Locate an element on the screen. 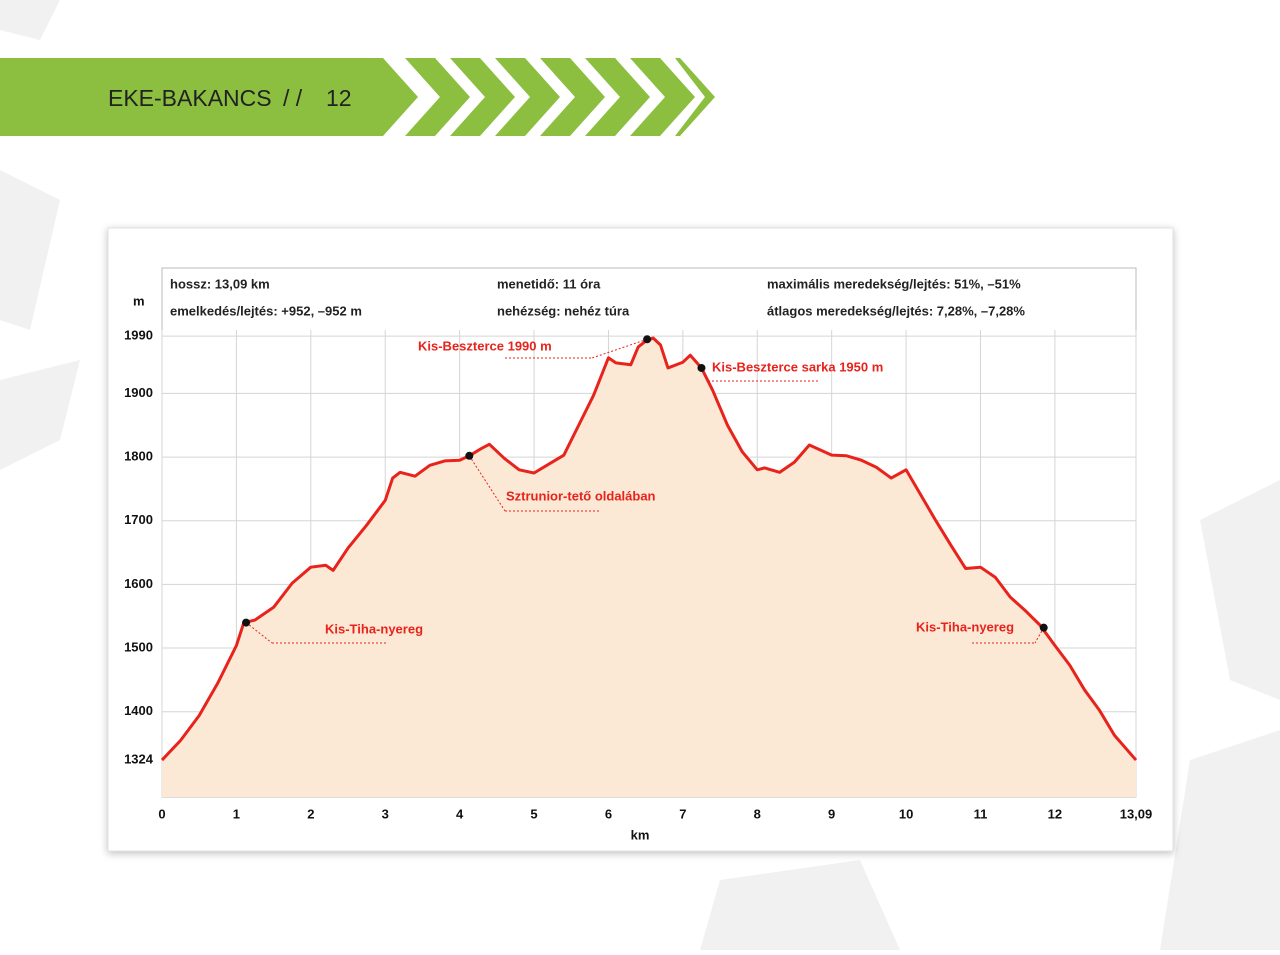 The width and height of the screenshot is (1280, 955). stat-text: menetidő: 11 óra is located at coordinates (549, 283).